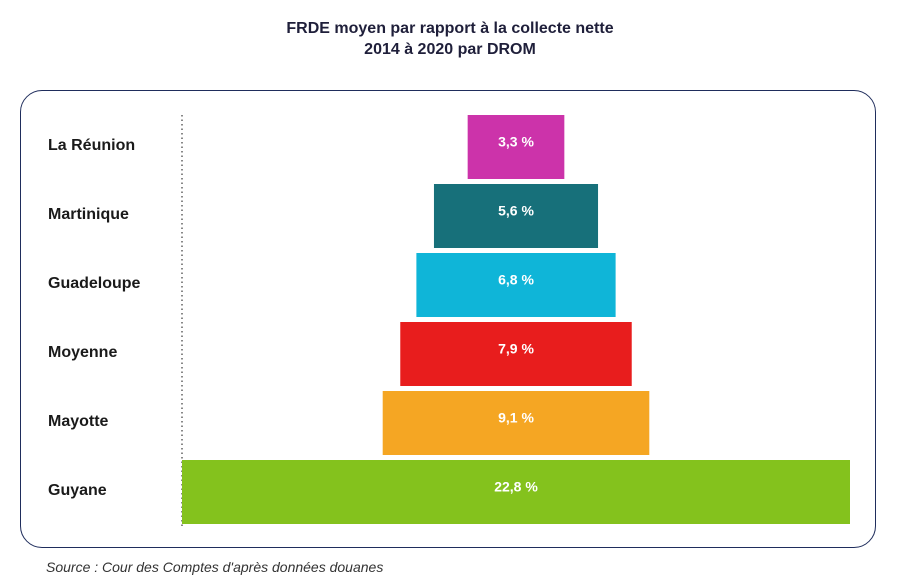 Image resolution: width=900 pixels, height=587 pixels. I want to click on category-label: Mayotte, so click(78, 421).